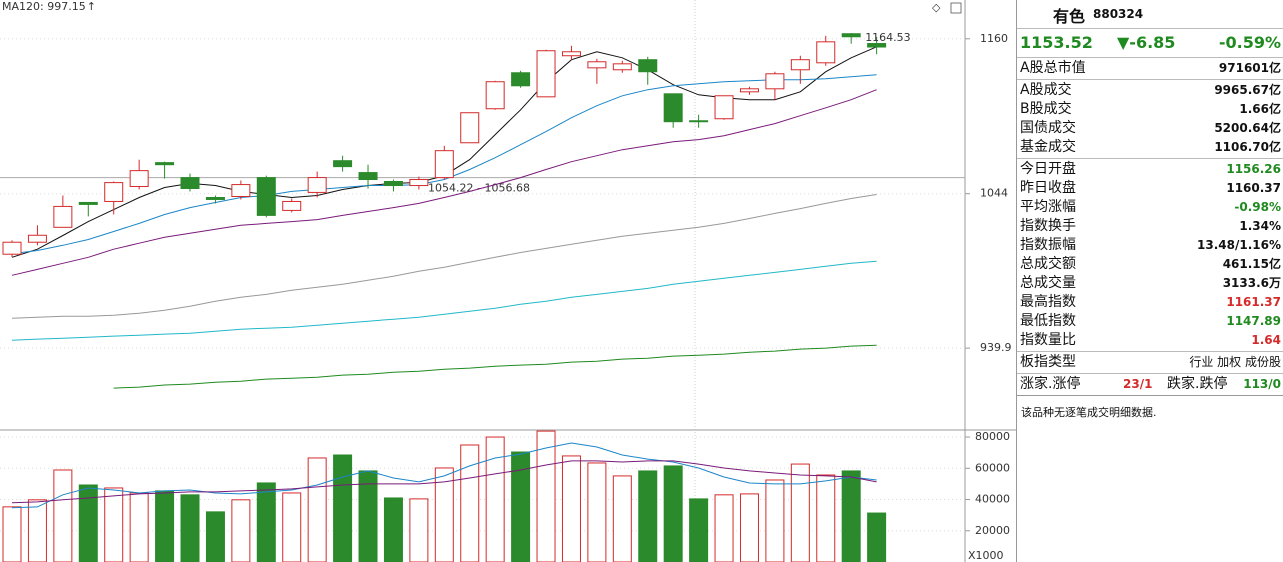 The image size is (1283, 562). I want to click on up-label: 涨家.涨停, so click(1050, 384).